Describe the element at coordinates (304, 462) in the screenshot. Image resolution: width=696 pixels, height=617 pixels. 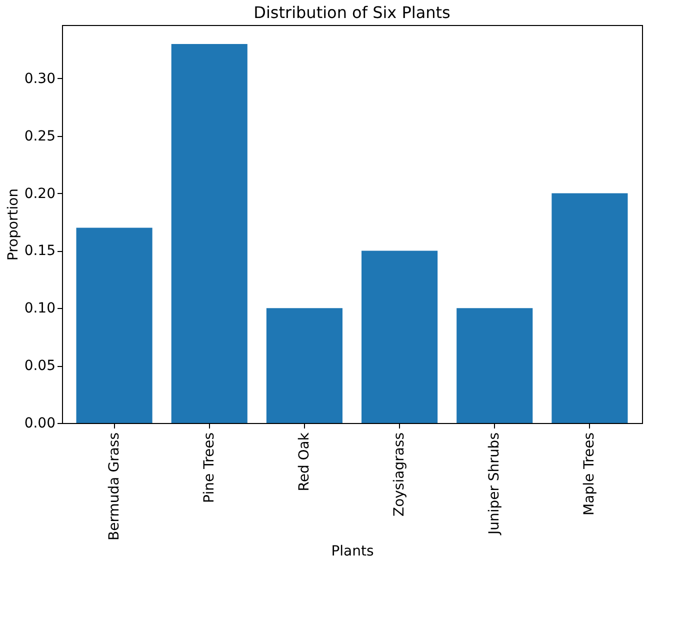
I see `x-tick-label: Red Oak` at that location.